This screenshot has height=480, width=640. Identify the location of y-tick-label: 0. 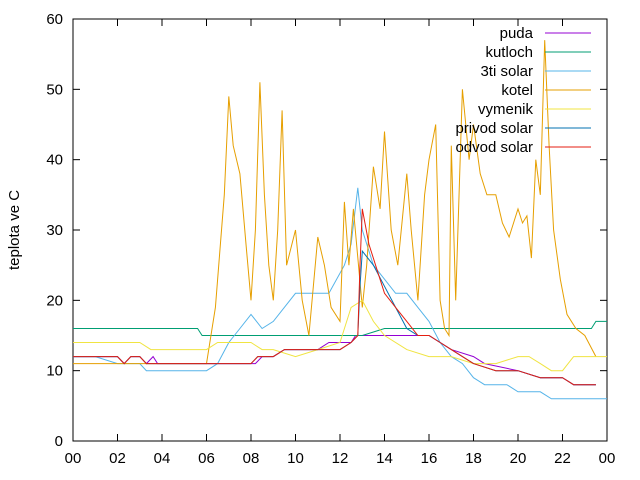
(59, 441).